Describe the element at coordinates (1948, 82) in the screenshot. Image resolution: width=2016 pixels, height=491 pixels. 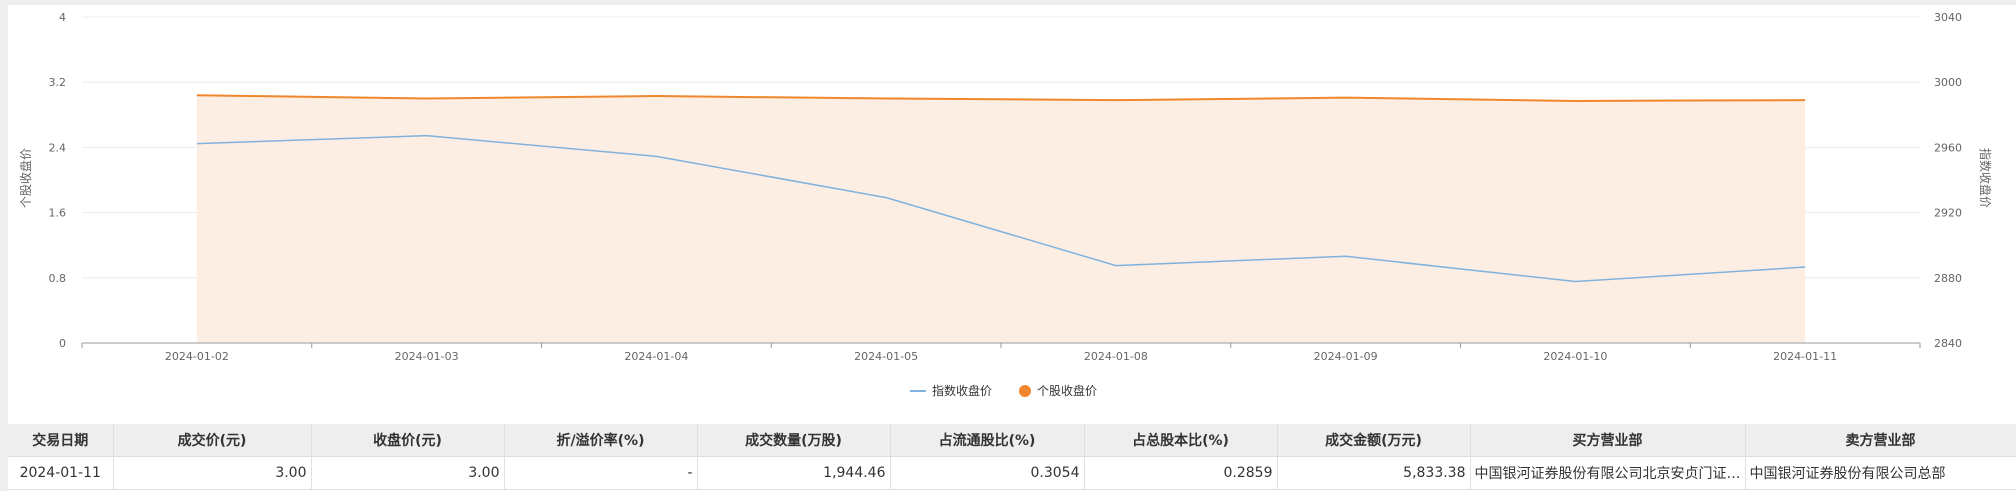
I see `y-right-tick-label: 3000` at that location.